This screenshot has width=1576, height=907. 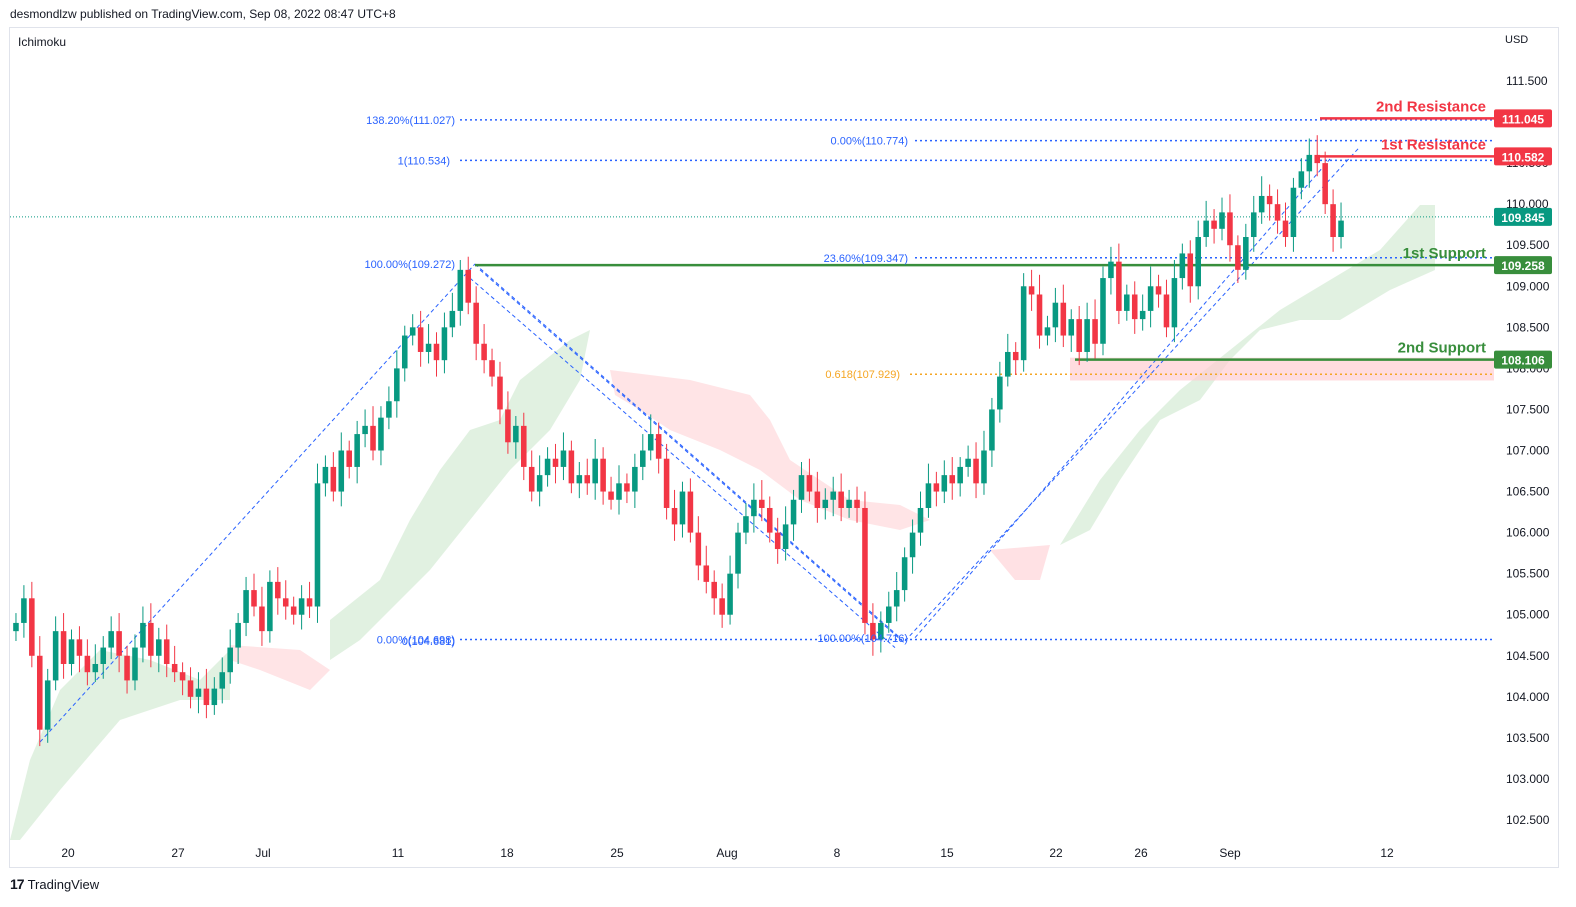 I want to click on support-zone, so click(x=1282, y=369).